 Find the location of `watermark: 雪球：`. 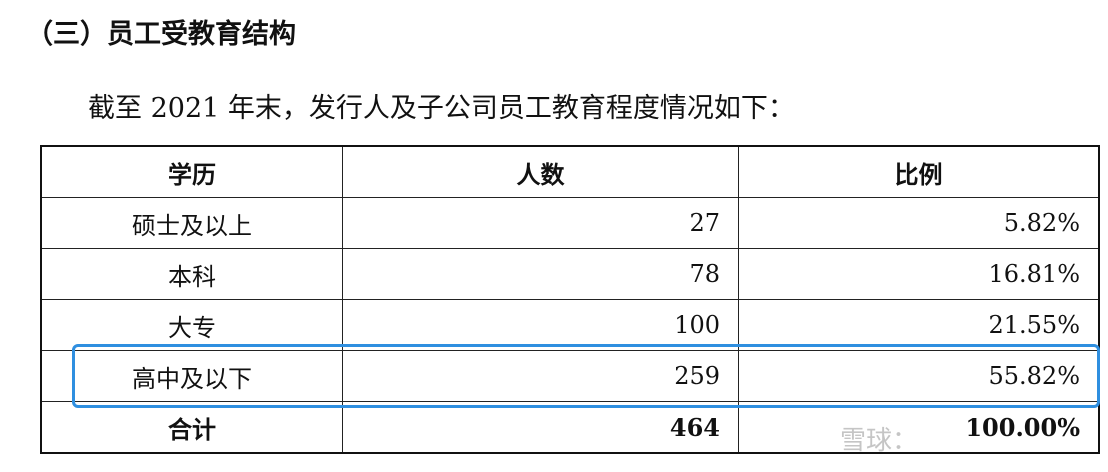

watermark: 雪球： is located at coordinates (879, 441).